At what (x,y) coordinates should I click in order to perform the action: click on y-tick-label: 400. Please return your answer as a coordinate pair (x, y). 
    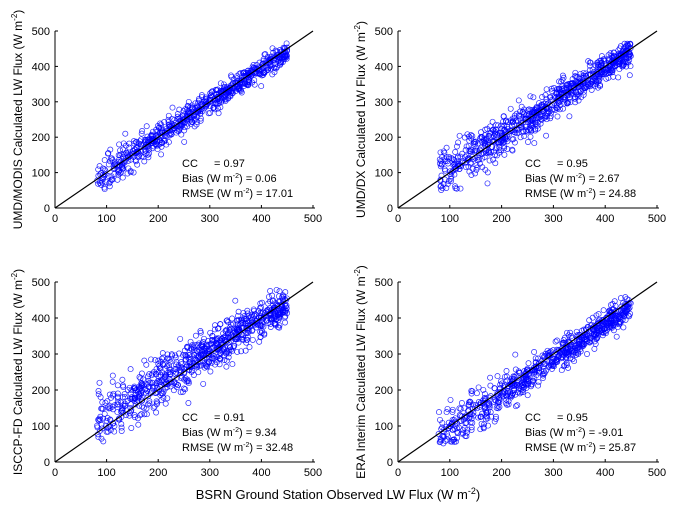
    Looking at the image, I should click on (41, 67).